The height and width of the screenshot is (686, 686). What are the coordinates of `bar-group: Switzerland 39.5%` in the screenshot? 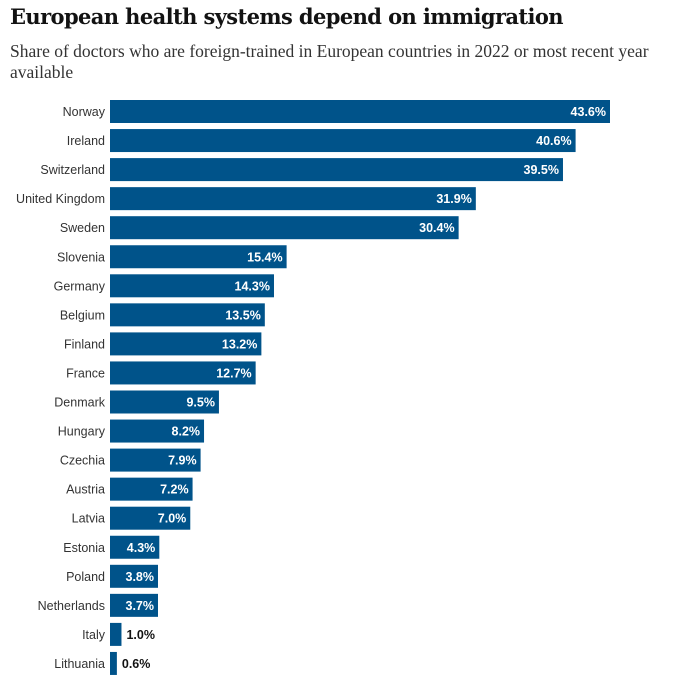 It's located at (301, 170).